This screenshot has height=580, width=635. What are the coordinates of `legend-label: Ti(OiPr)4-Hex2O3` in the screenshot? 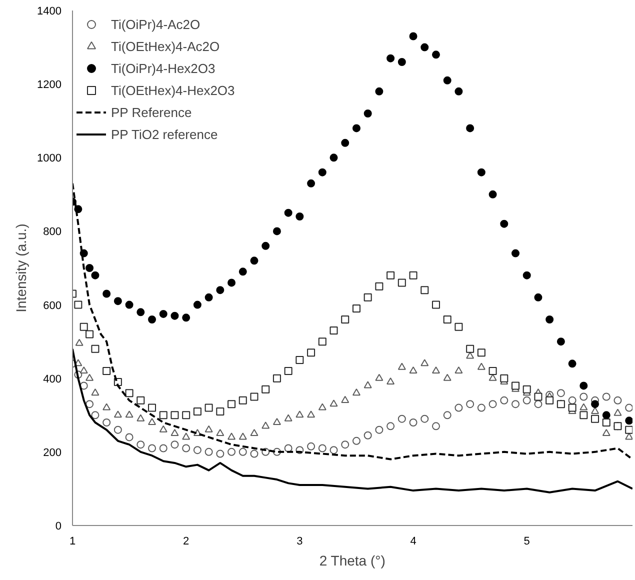 It's located at (163, 68).